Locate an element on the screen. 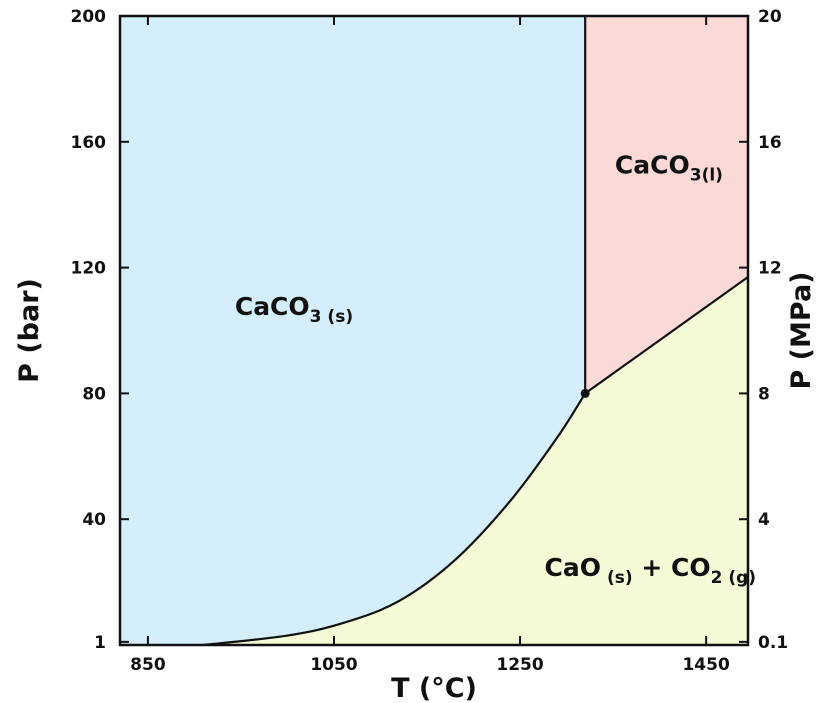 This screenshot has height=703, width=824. y-left-tick-label: 40 is located at coordinates (94, 520).